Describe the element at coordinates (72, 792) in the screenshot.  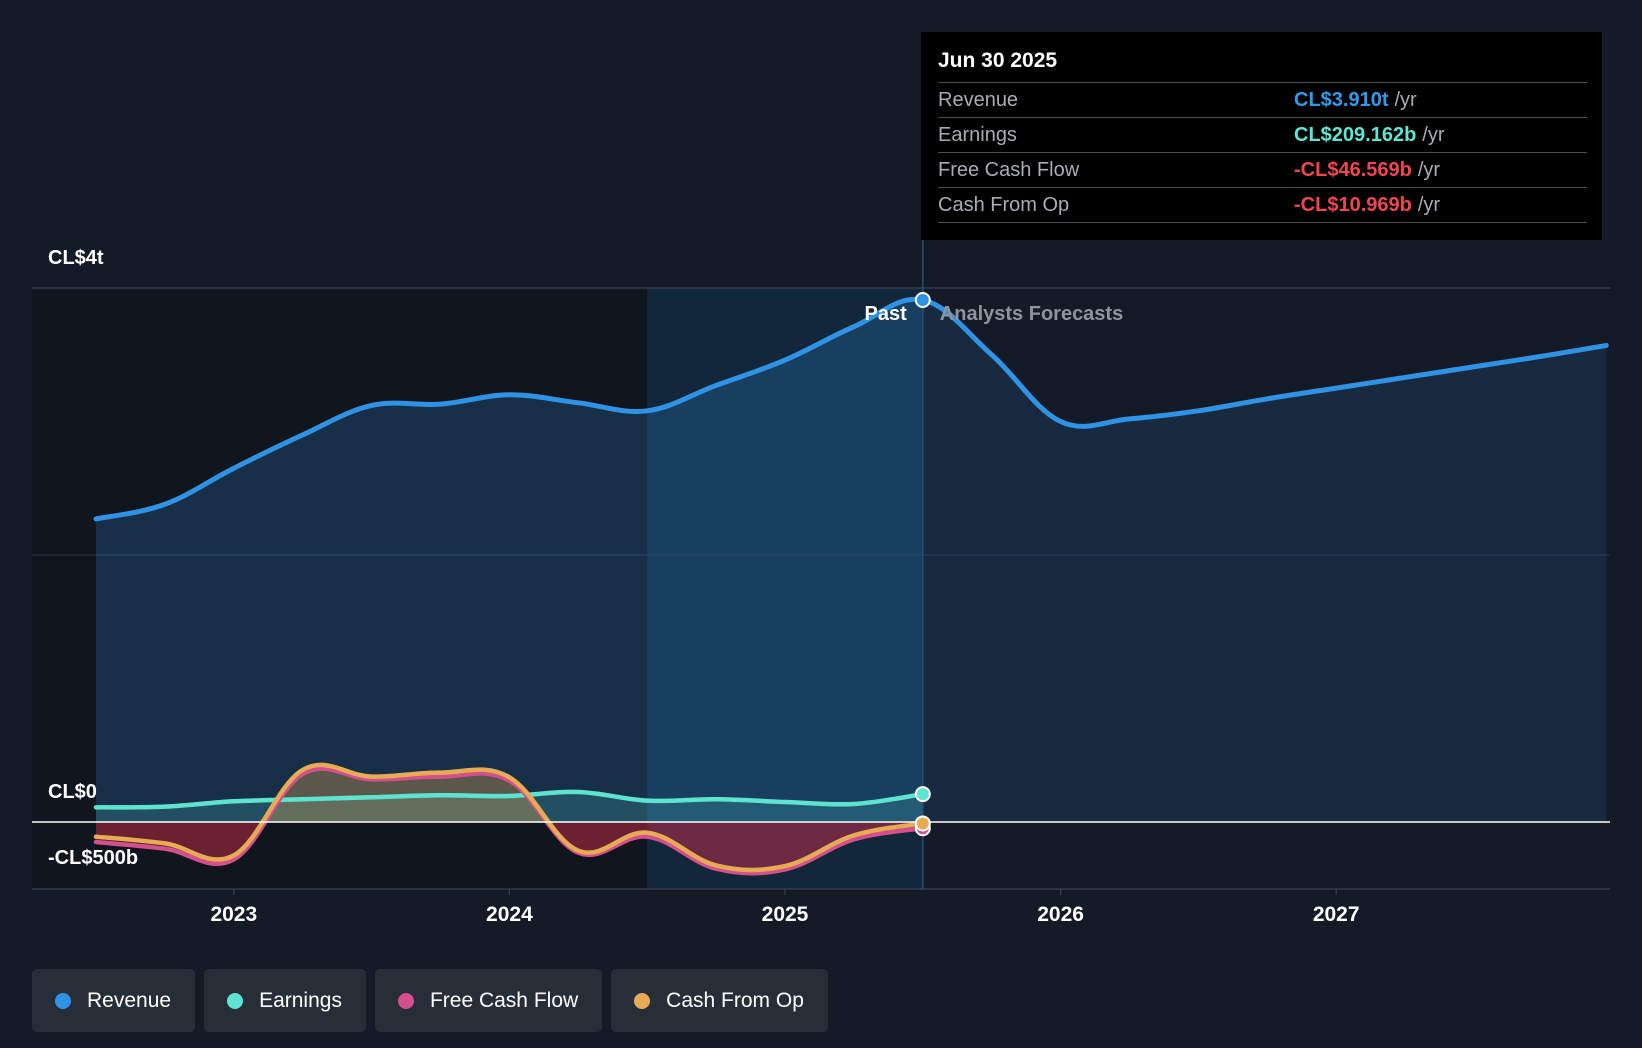
I see `y-tick-label: CL$0` at that location.